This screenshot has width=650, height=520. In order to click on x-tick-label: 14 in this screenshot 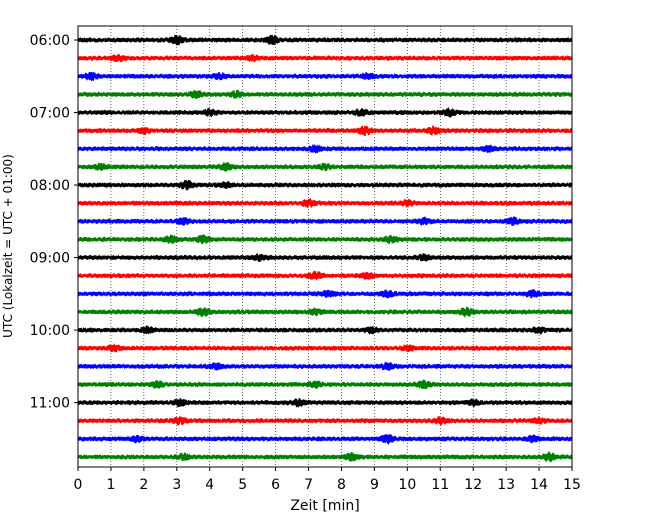, I will do `click(539, 485)`.